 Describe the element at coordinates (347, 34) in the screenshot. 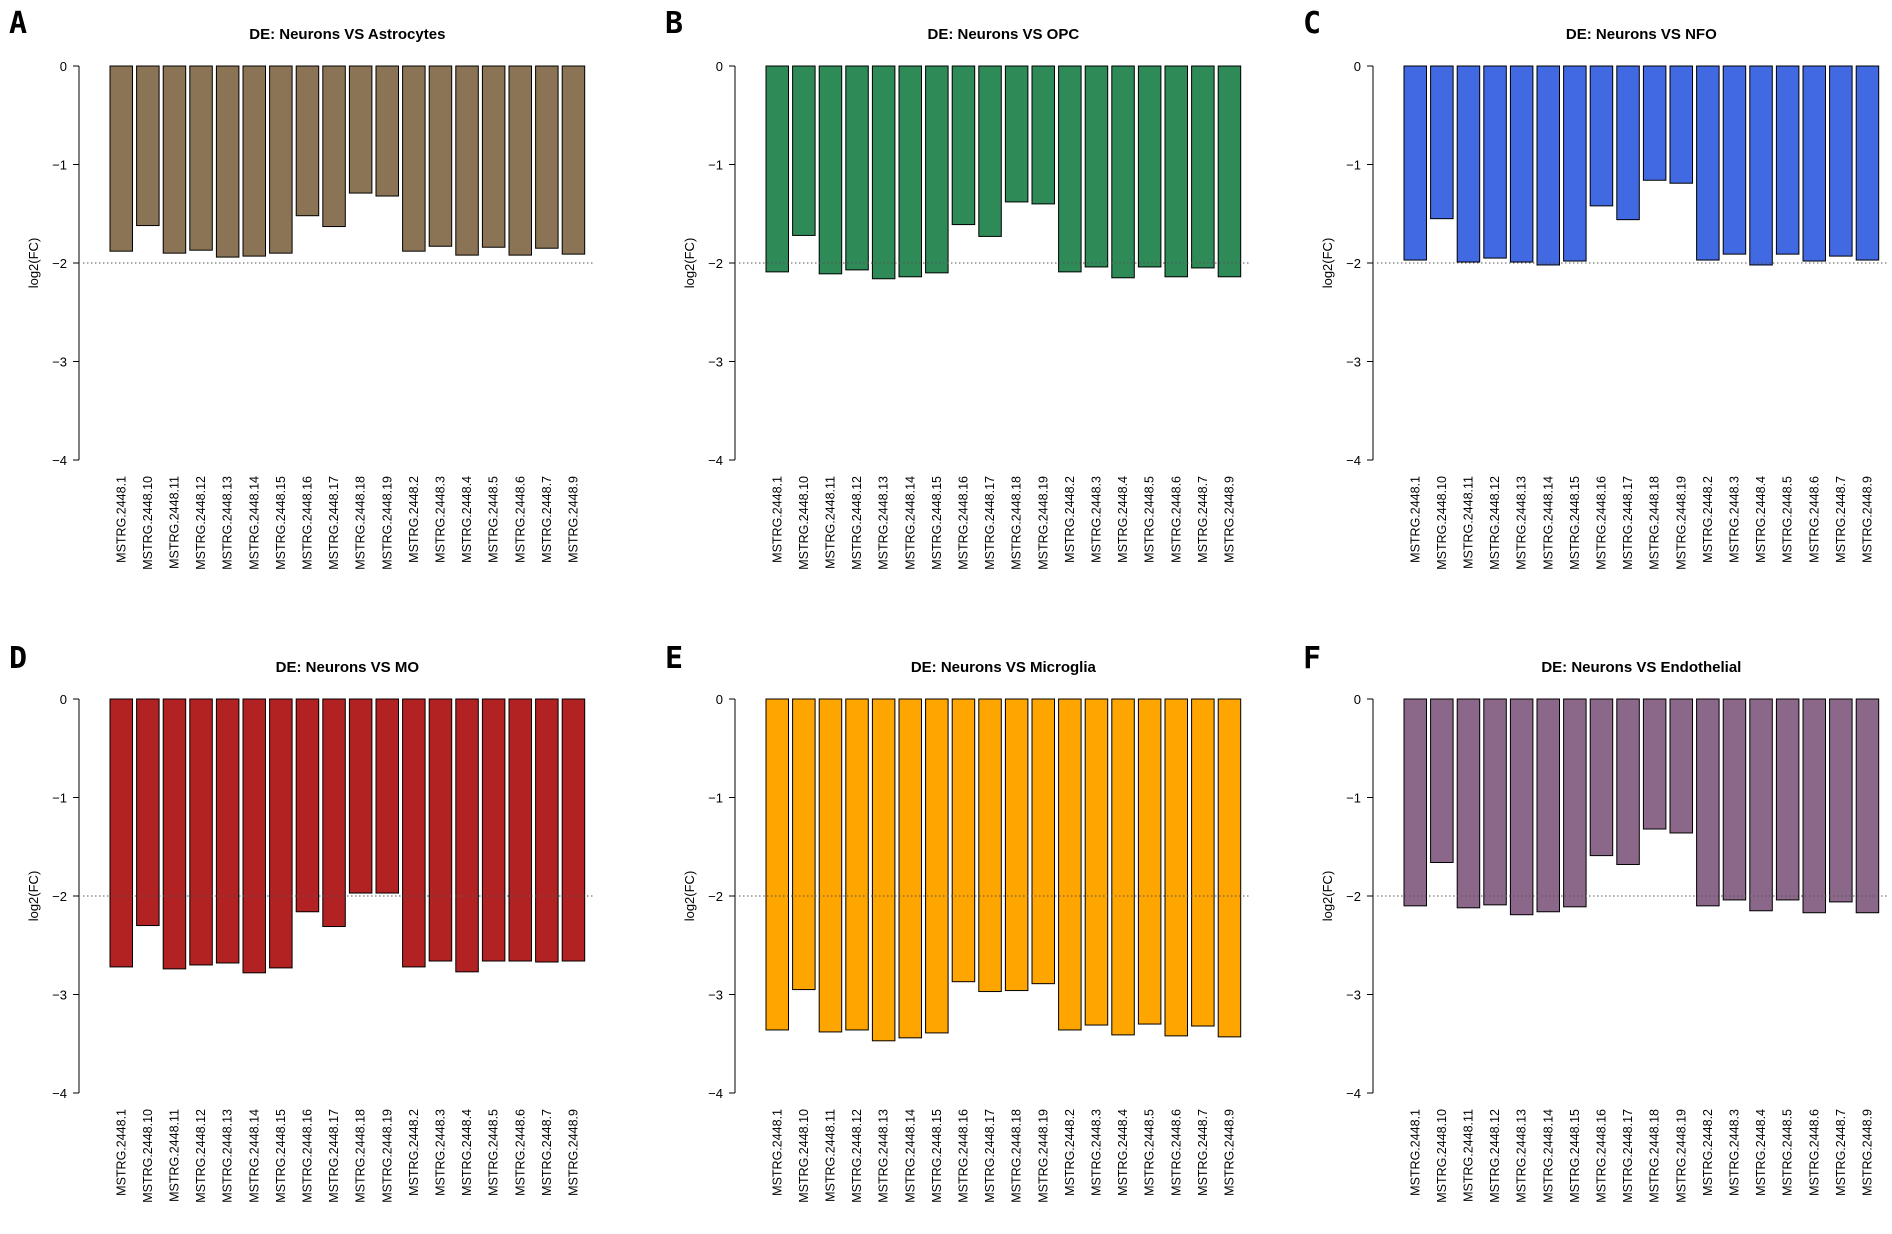

I see `chart-title: DE: Neurons VS Astrocytes` at that location.